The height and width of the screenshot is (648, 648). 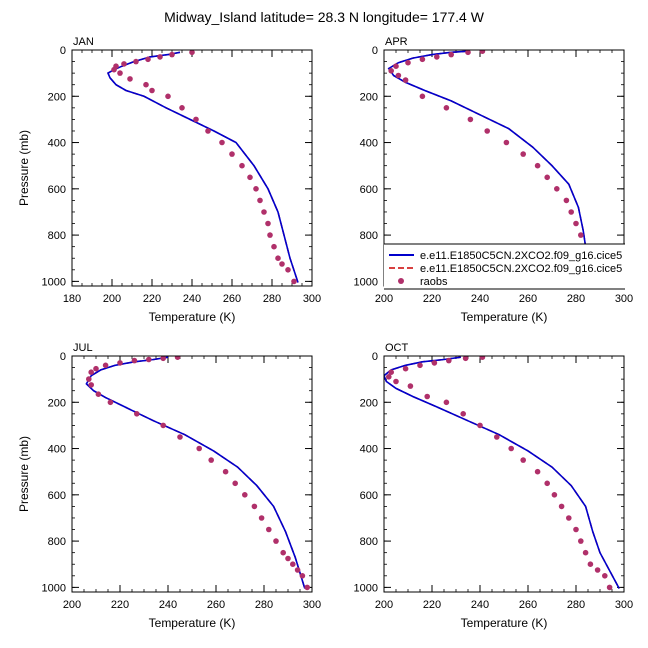 I want to click on x-axis-label: Temperature (K), so click(x=192, y=317).